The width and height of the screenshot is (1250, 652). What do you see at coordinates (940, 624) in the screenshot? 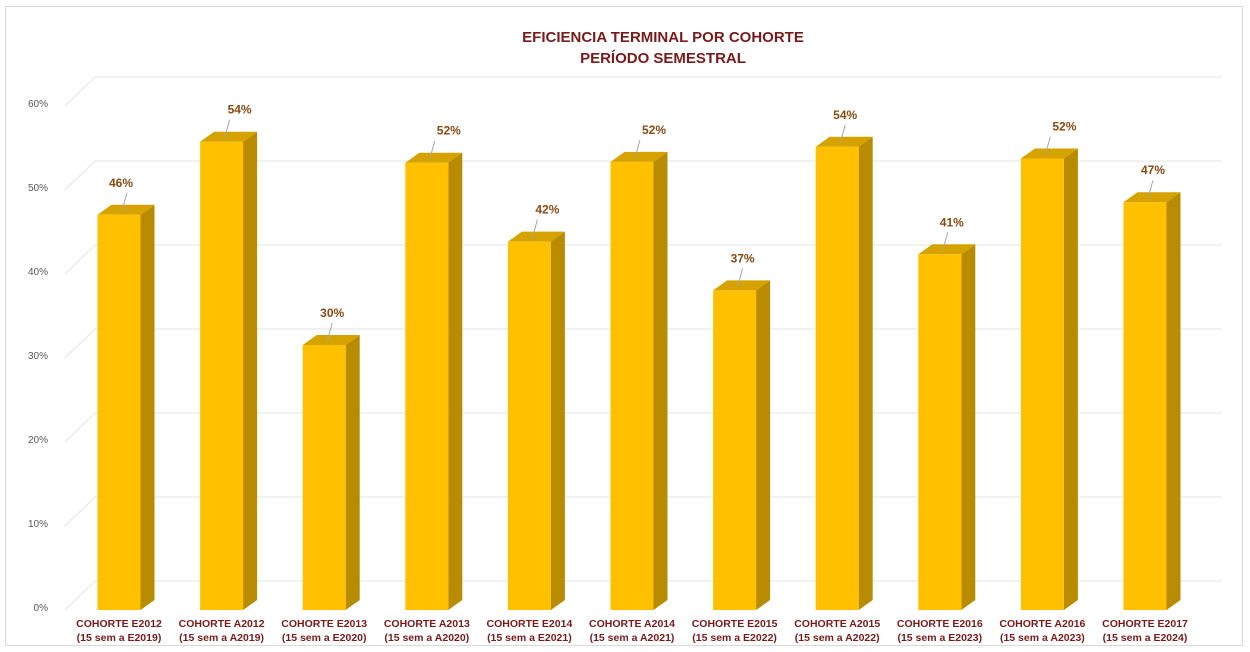
I see `x-category-label: COHORTE E2016` at bounding box center [940, 624].